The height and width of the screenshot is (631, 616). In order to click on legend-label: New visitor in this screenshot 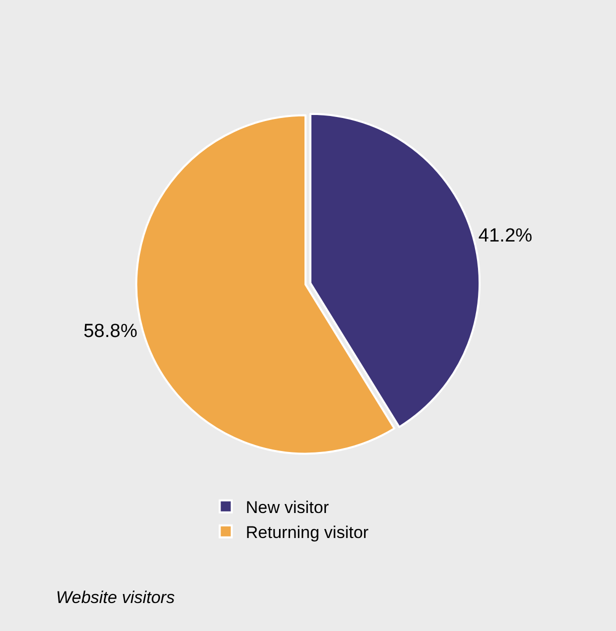, I will do `click(288, 507)`.